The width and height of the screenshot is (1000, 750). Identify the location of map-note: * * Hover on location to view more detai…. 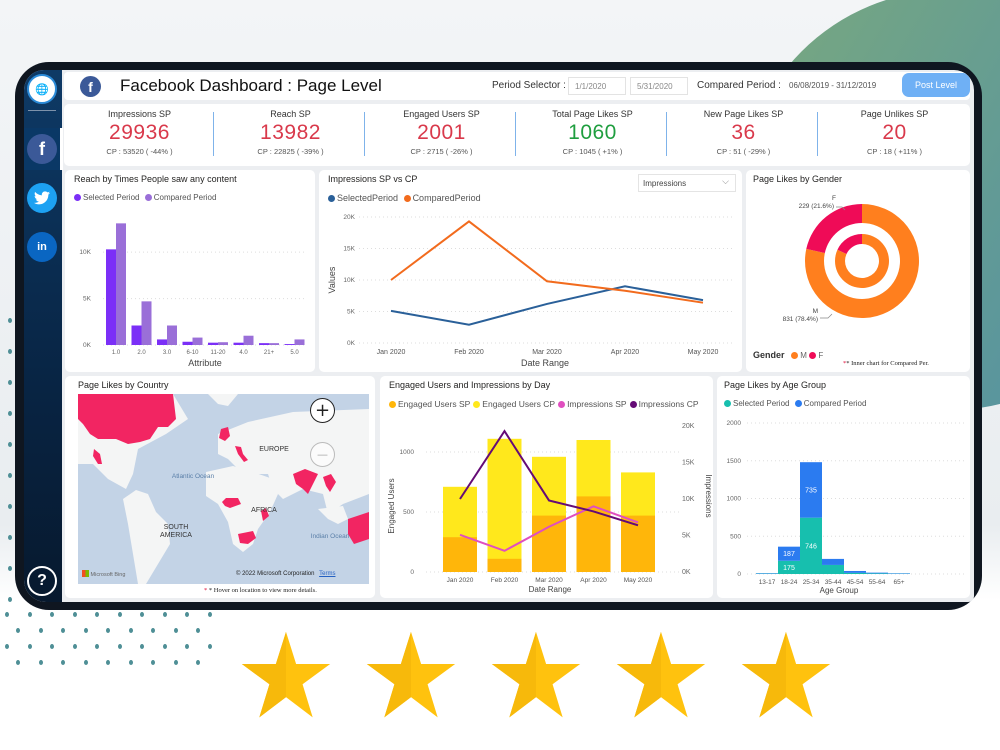
(260, 590).